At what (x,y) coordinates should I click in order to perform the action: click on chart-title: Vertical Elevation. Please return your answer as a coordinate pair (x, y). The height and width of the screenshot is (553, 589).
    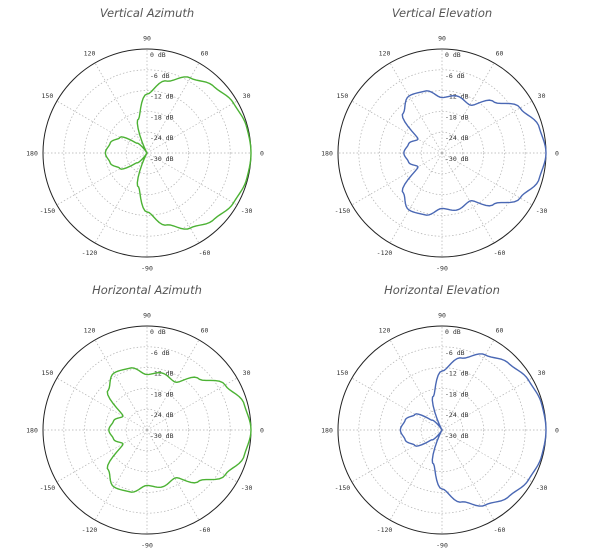
    Looking at the image, I should click on (442, 13).